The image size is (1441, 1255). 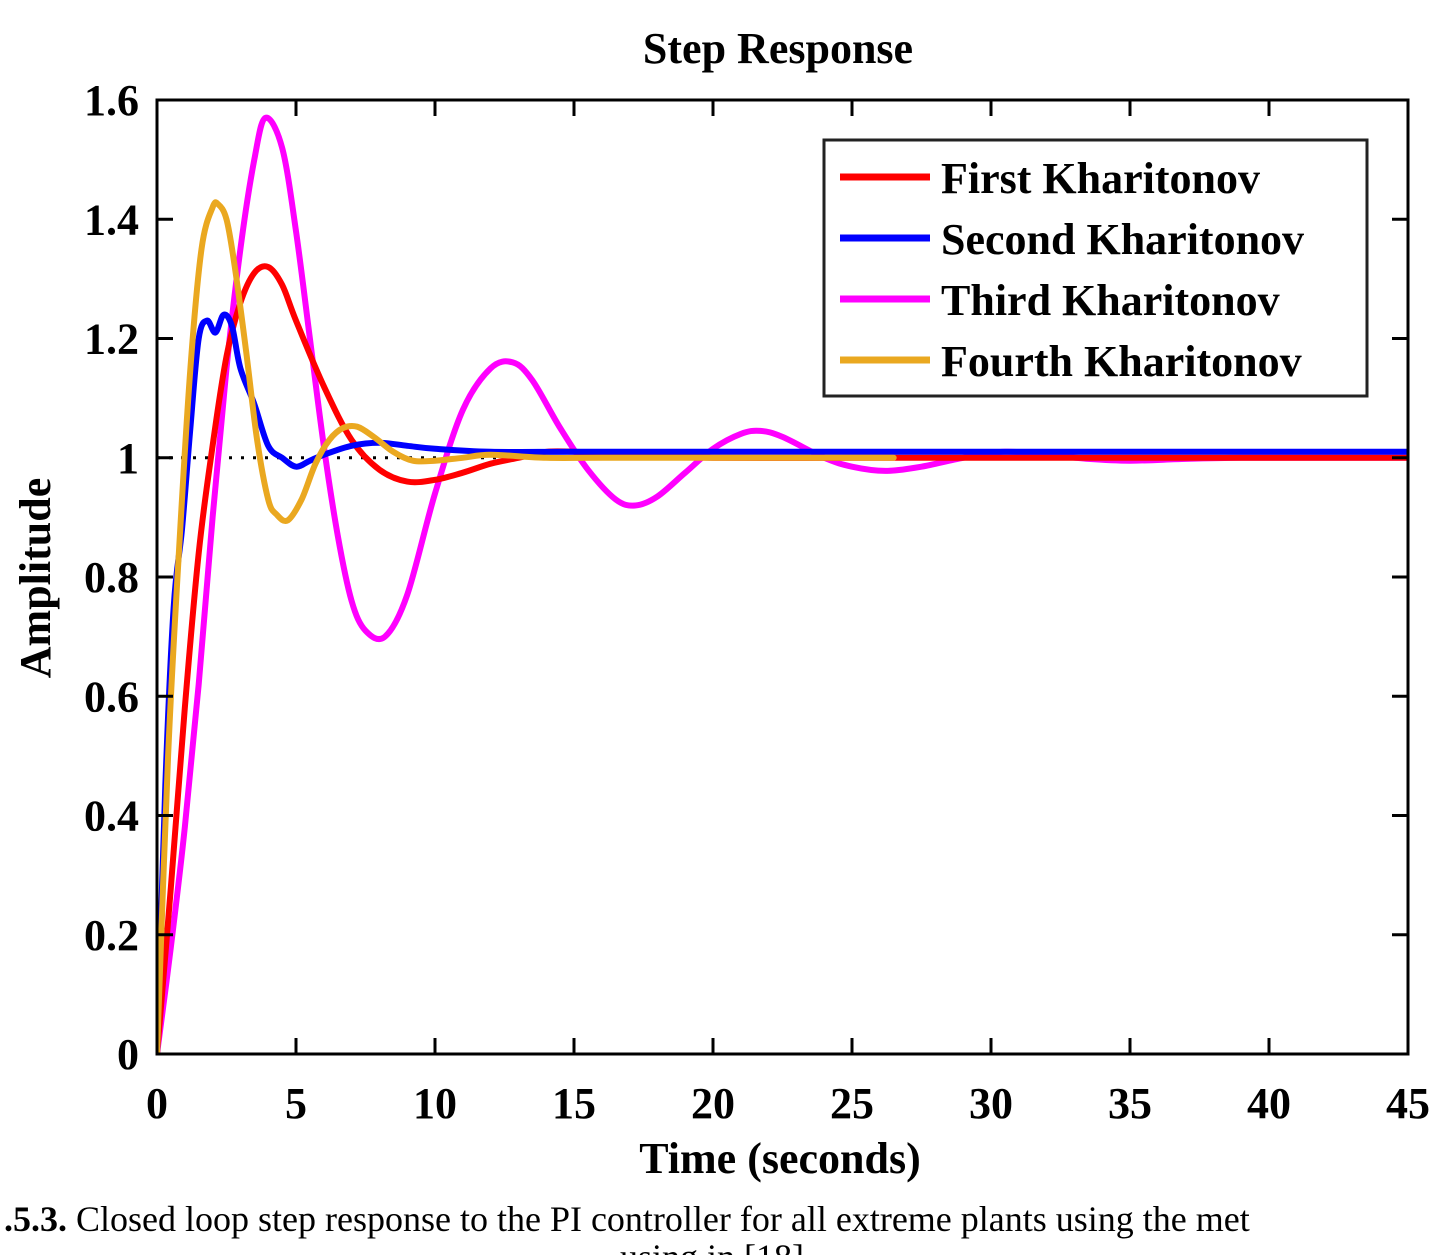 I want to click on y-tick-label: 1.2, so click(x=111, y=339).